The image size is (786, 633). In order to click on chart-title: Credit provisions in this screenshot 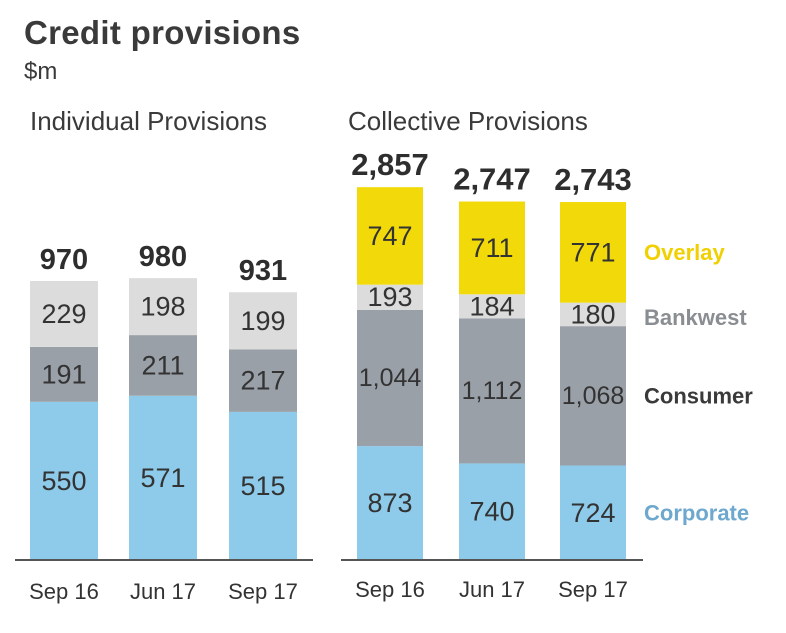, I will do `click(162, 32)`.